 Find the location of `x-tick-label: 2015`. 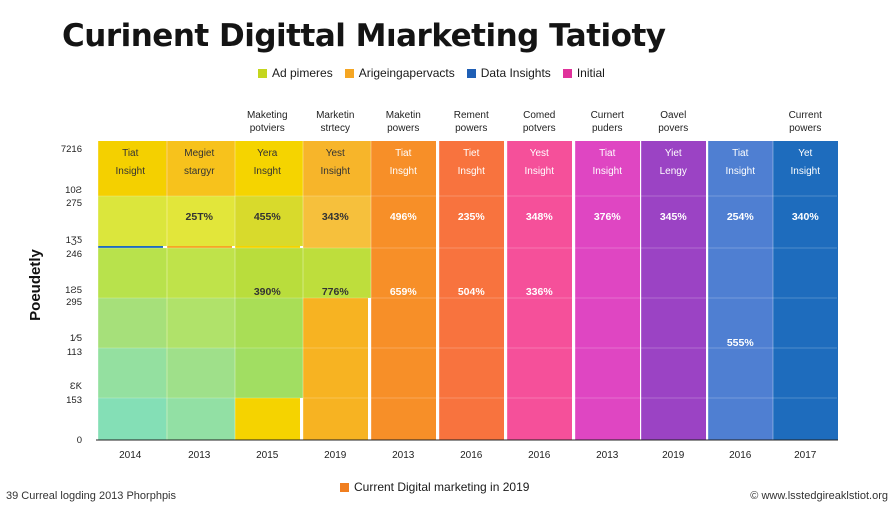

x-tick-label: 2015 is located at coordinates (267, 455).